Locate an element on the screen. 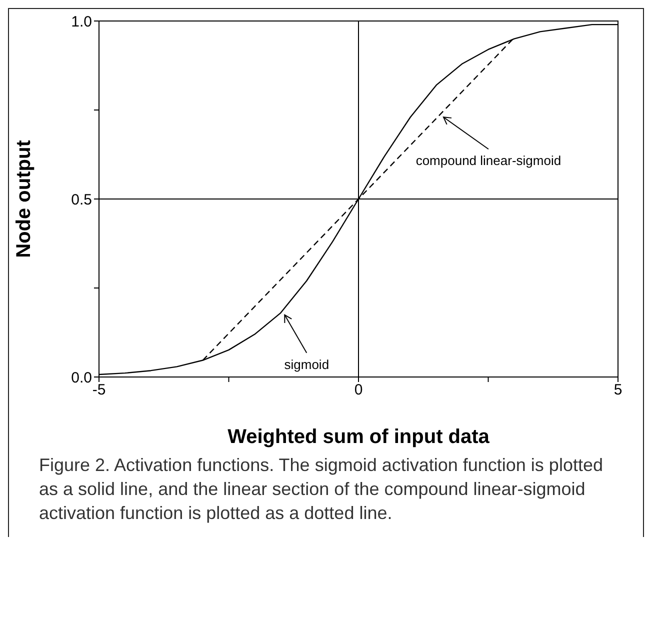  x-axis-title: Weighted sum of input data is located at coordinates (359, 437).